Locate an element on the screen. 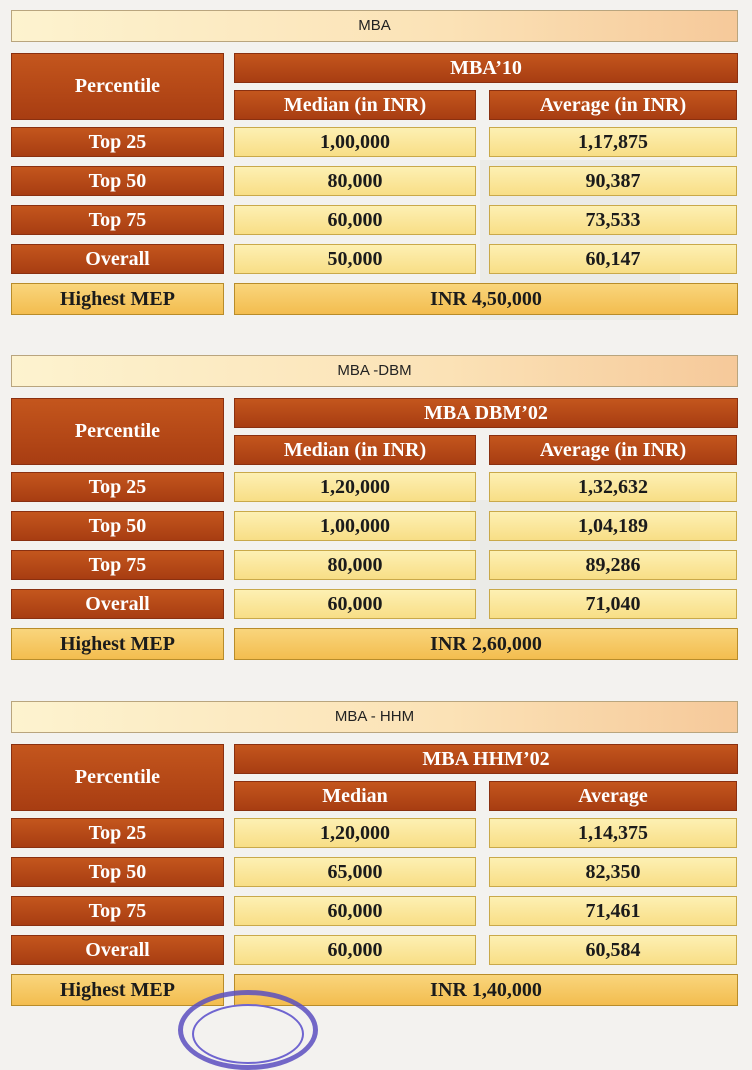 The height and width of the screenshot is (1070, 752). program-header: MBA HHM’02 is located at coordinates (486, 759).